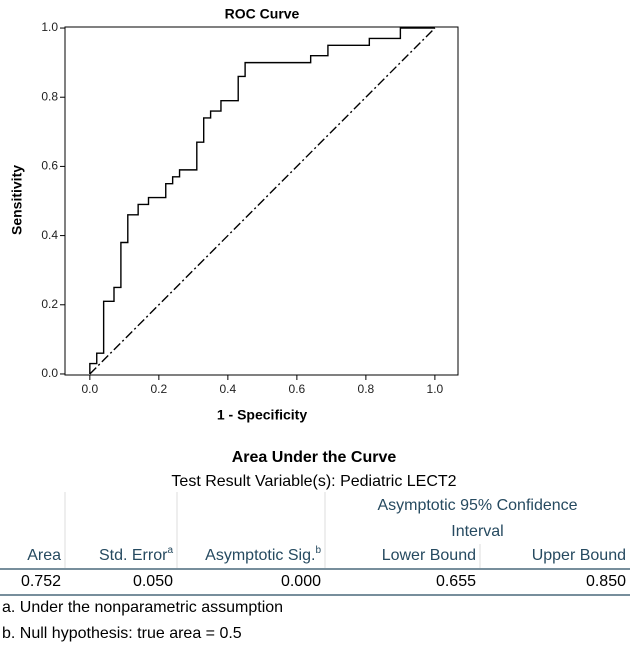 This screenshot has width=630, height=646. I want to click on cell: 0.050, so click(153, 581).